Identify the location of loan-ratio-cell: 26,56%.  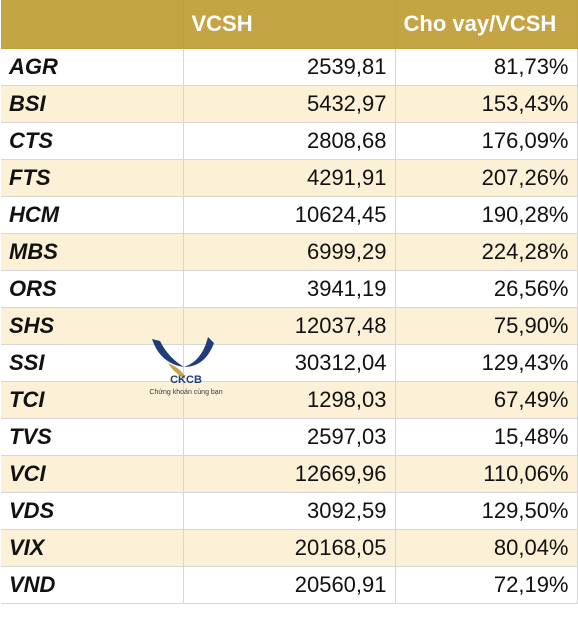
(486, 289).